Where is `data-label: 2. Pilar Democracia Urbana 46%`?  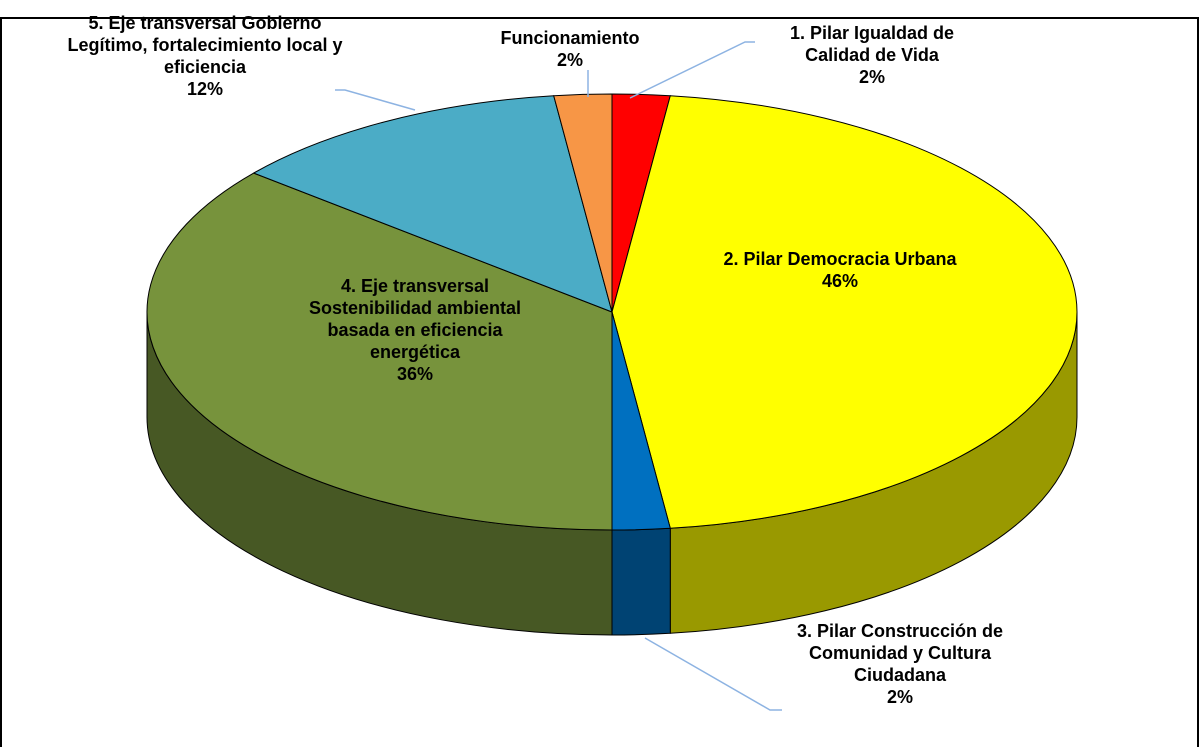
data-label: 2. Pilar Democracia Urbana 46% is located at coordinates (840, 270).